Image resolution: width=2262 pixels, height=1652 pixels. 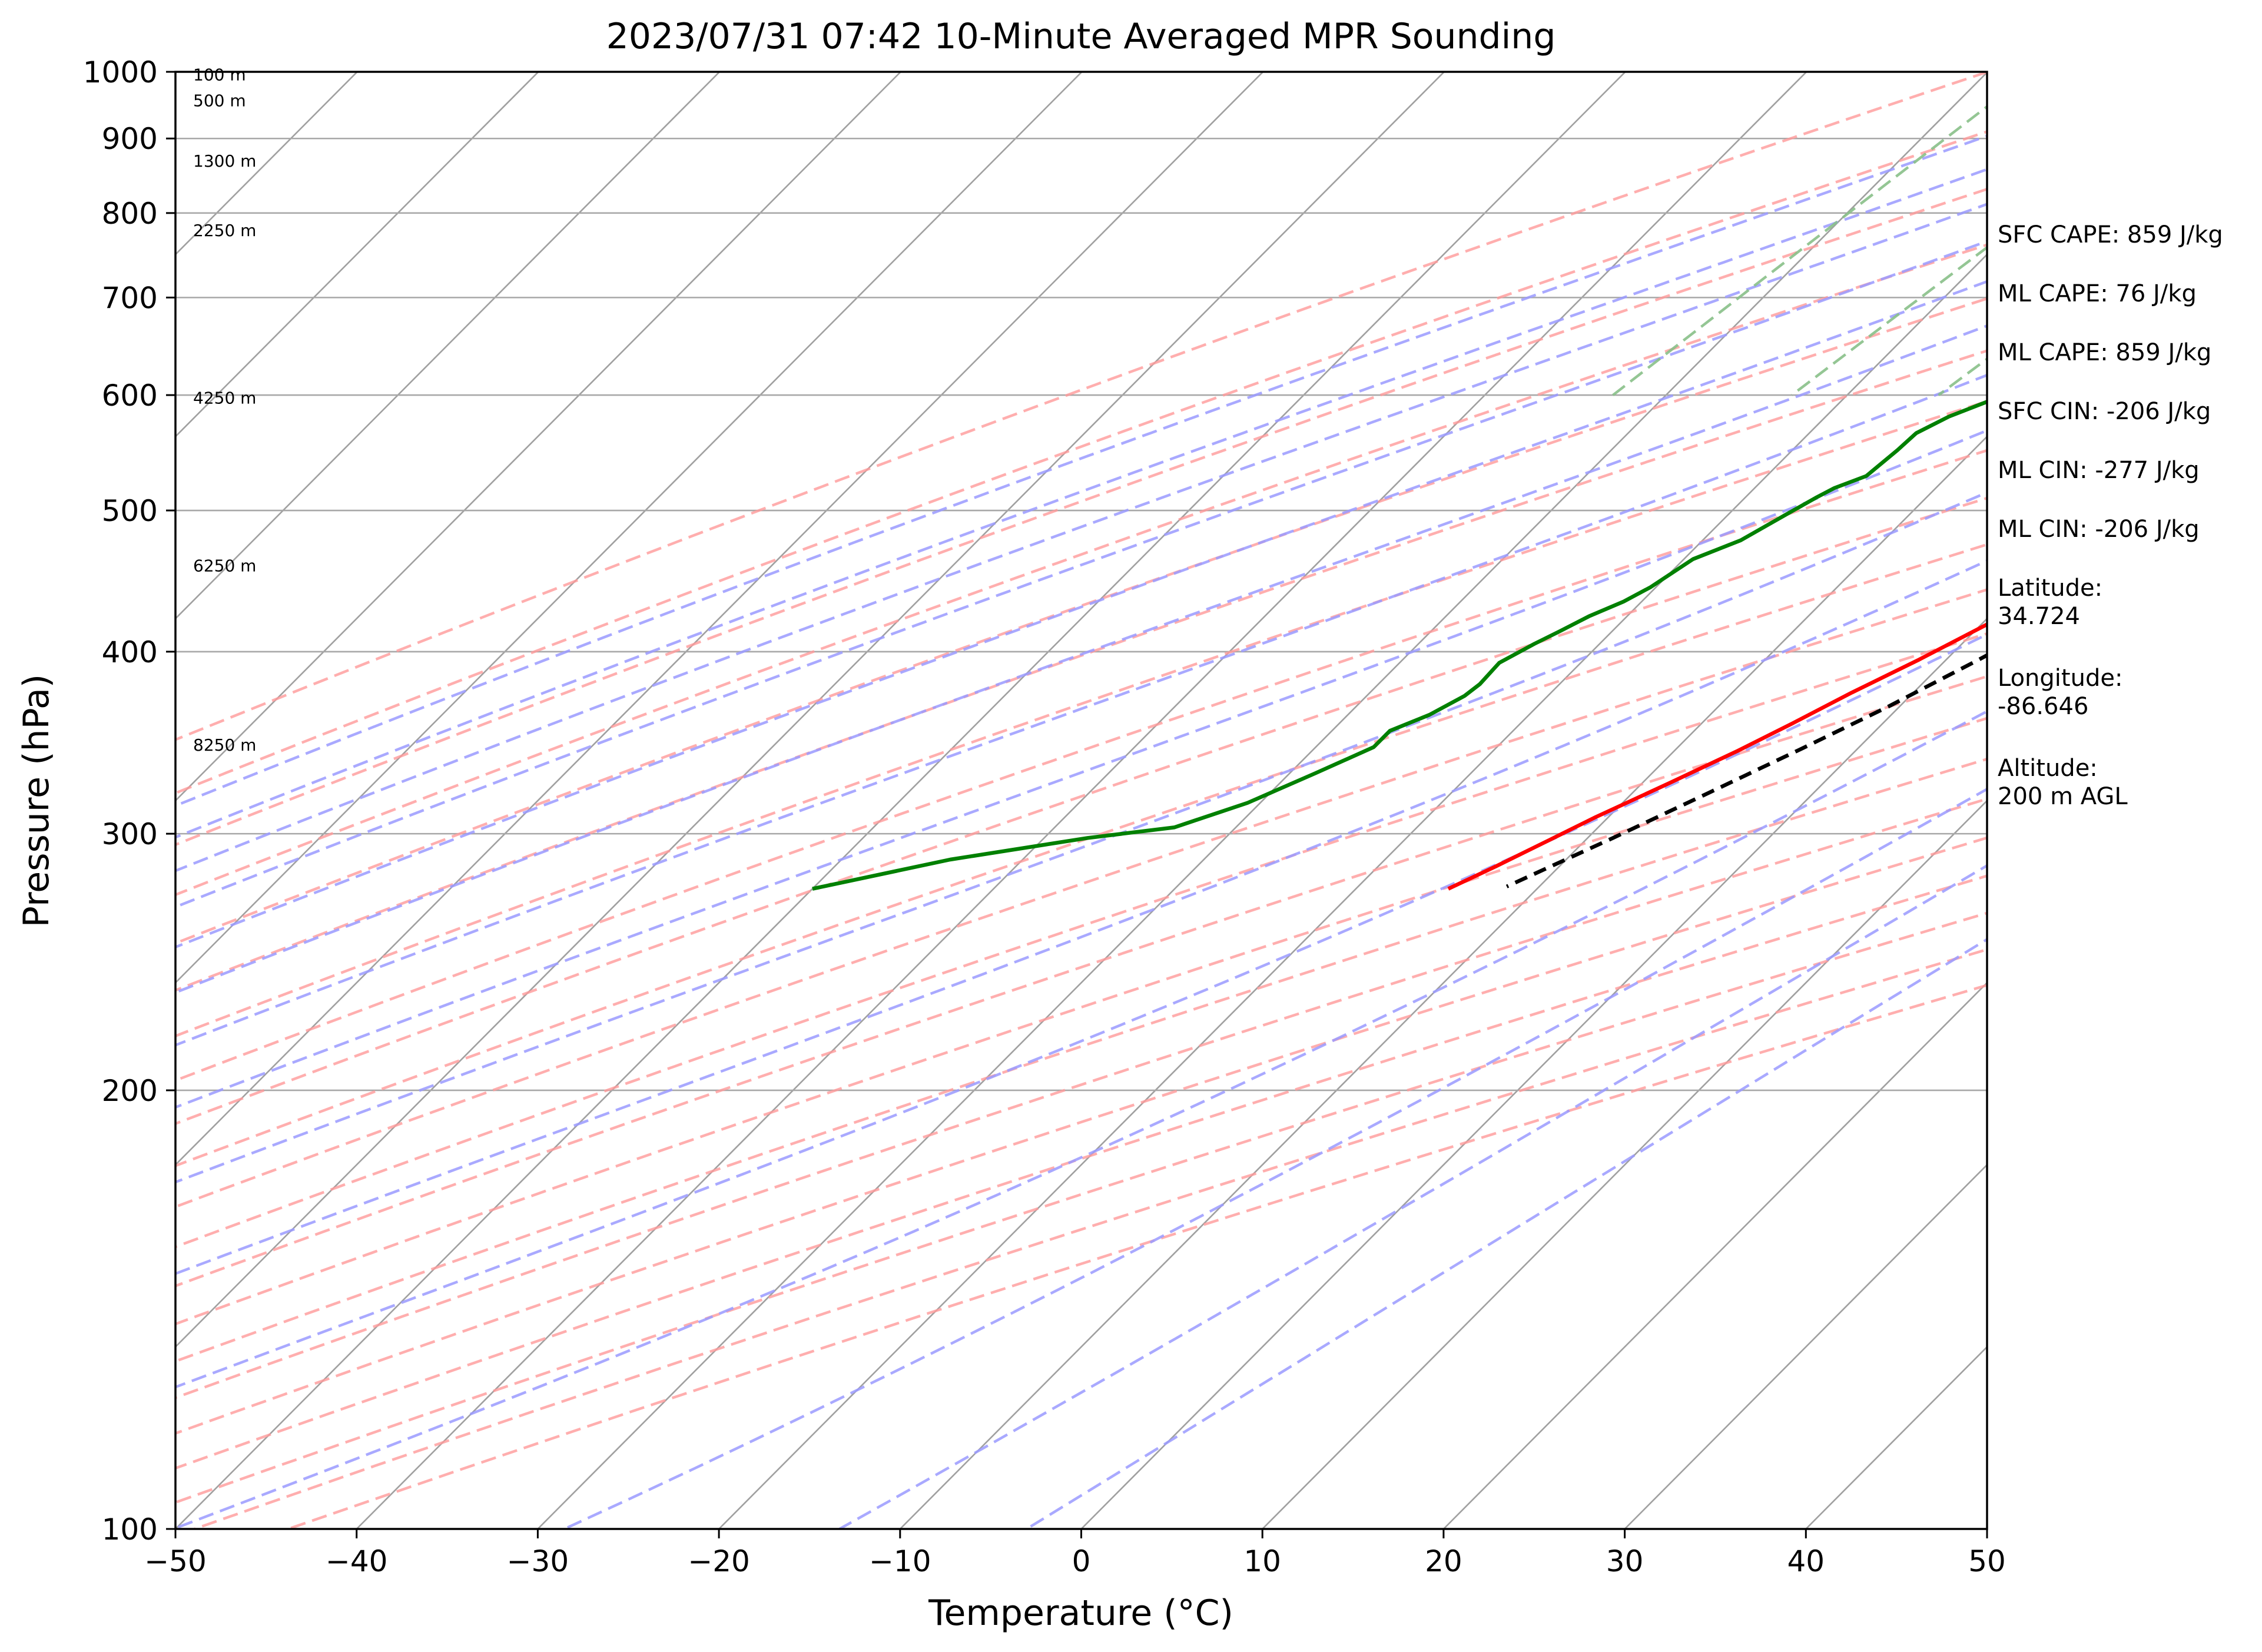 I want to click on stat-text: ML CAPE: 859 J/kg, so click(x=2104, y=352).